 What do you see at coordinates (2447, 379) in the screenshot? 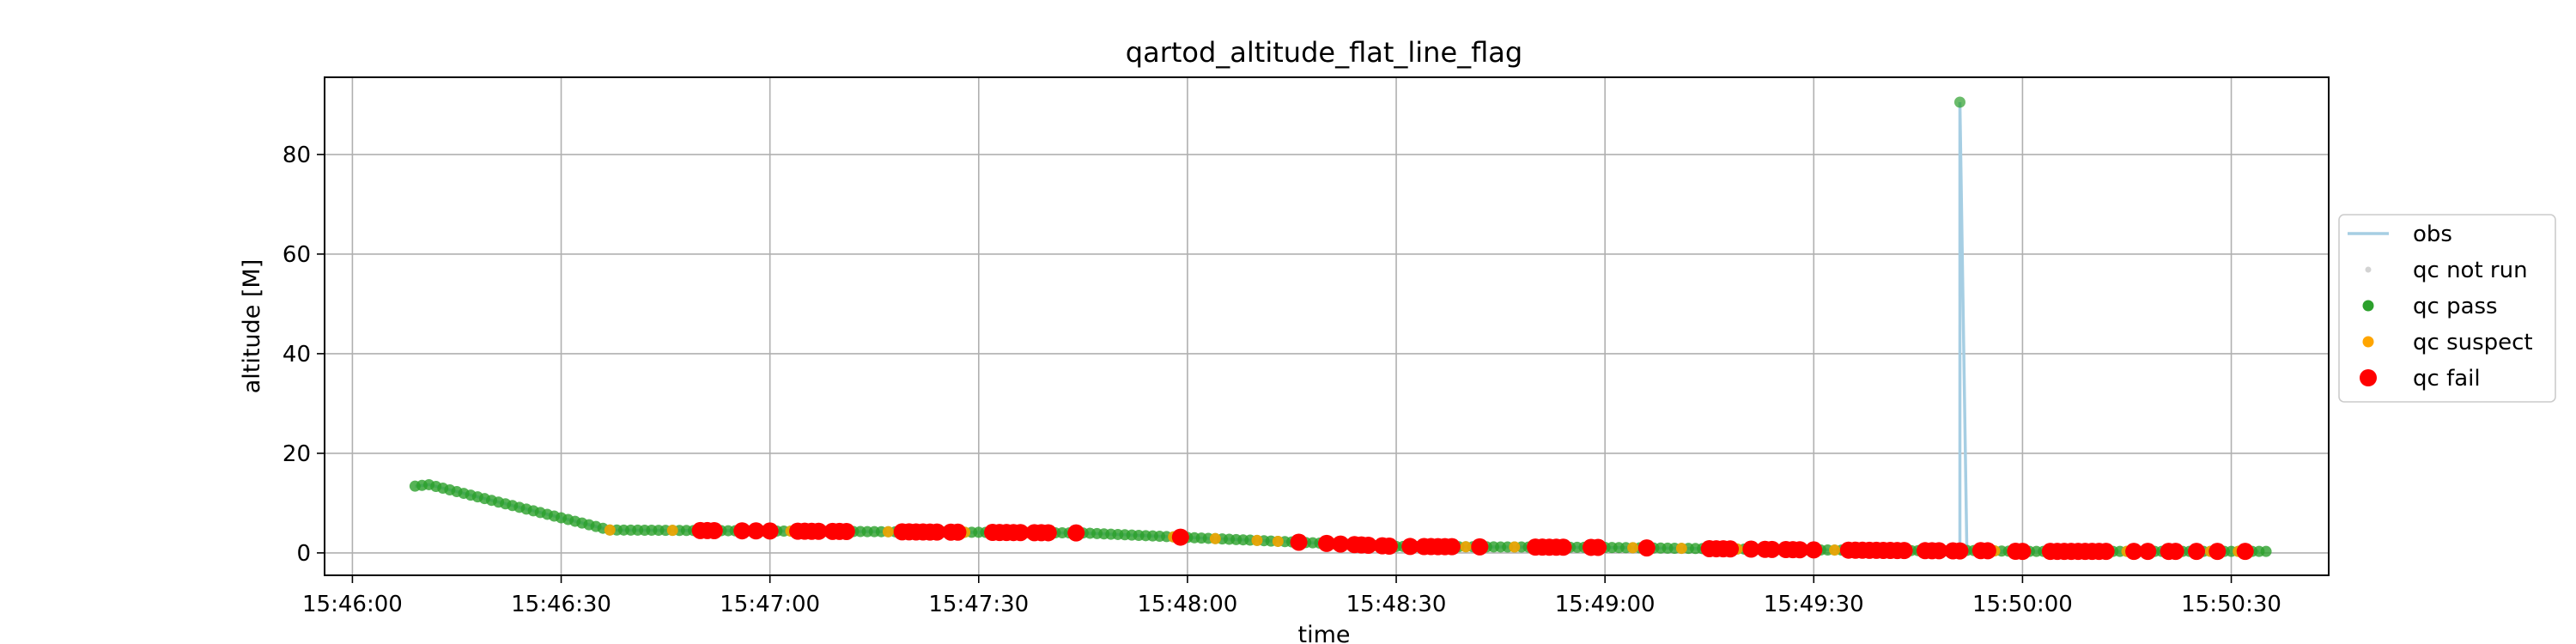
I see `legend-label: qc fail` at bounding box center [2447, 379].